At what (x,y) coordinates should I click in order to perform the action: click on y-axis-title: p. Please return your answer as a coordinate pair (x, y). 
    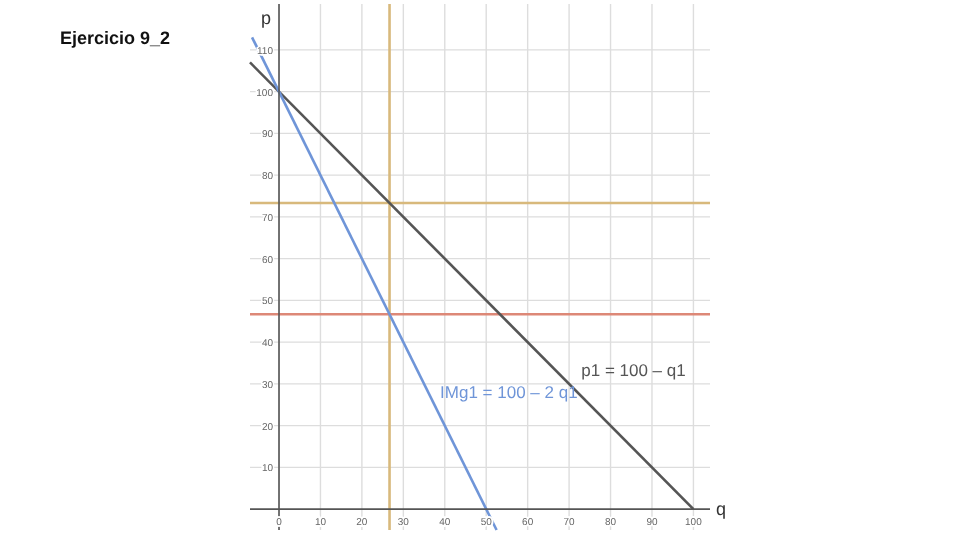
    Looking at the image, I should click on (266, 18).